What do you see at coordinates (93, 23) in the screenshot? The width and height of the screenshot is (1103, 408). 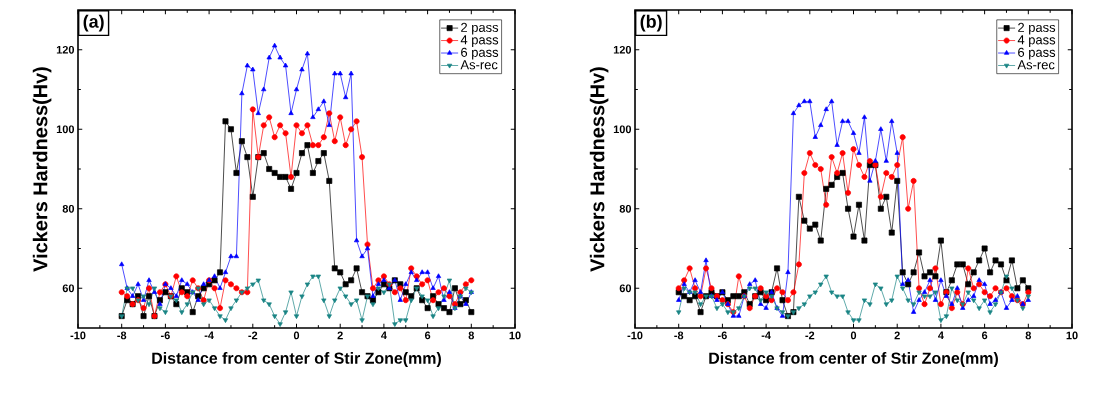 I see `chart-title: (a)` at bounding box center [93, 23].